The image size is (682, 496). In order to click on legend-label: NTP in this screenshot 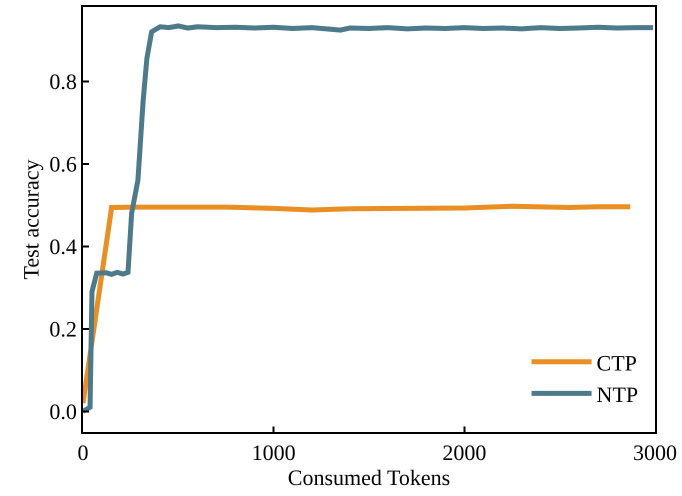, I will do `click(617, 394)`.